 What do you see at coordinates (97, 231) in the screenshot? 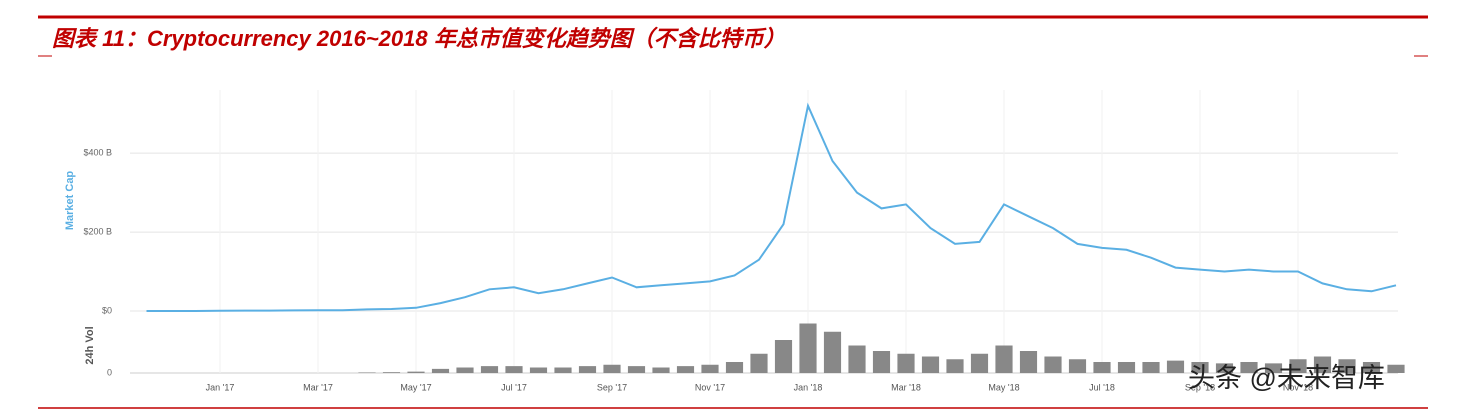
I see `y-tick-label: $200 B` at bounding box center [97, 231].